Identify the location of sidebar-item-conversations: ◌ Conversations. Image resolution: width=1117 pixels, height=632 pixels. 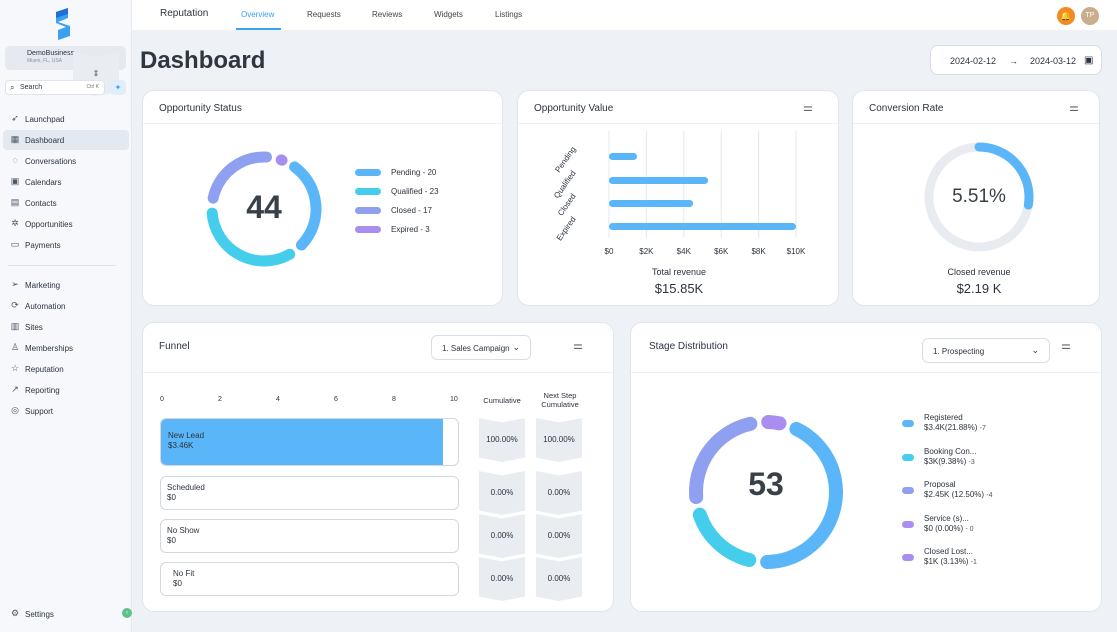
(66, 161).